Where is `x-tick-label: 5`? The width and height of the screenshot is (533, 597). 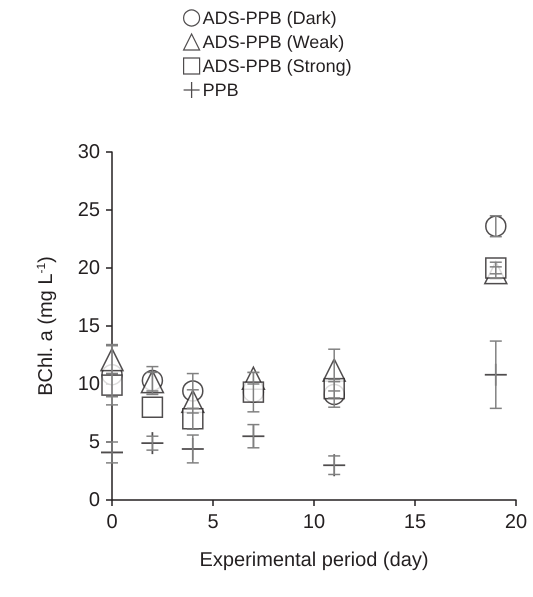
x-tick-label: 5 is located at coordinates (213, 522).